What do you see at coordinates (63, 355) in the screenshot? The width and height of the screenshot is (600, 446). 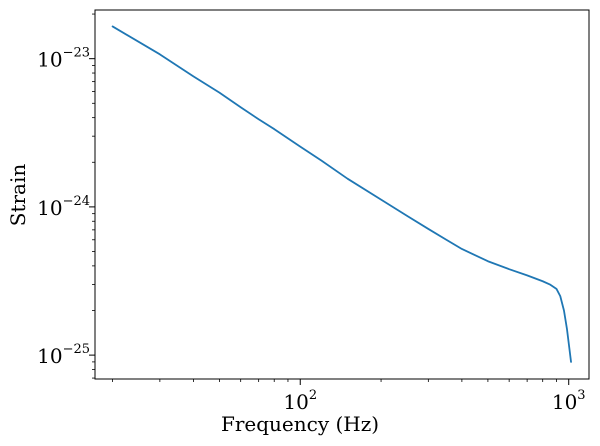 I see `y-tick-label: 10−25` at bounding box center [63, 355].